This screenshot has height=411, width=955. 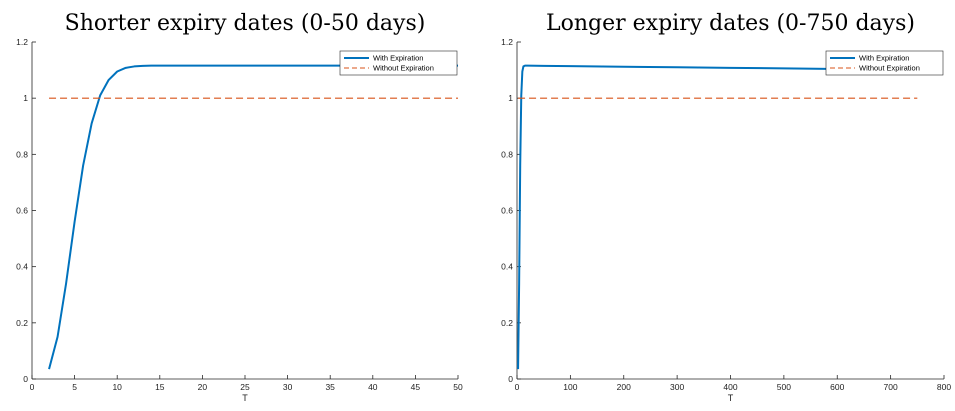 I want to click on right-y-tick-label: 0.6, so click(x=507, y=211).